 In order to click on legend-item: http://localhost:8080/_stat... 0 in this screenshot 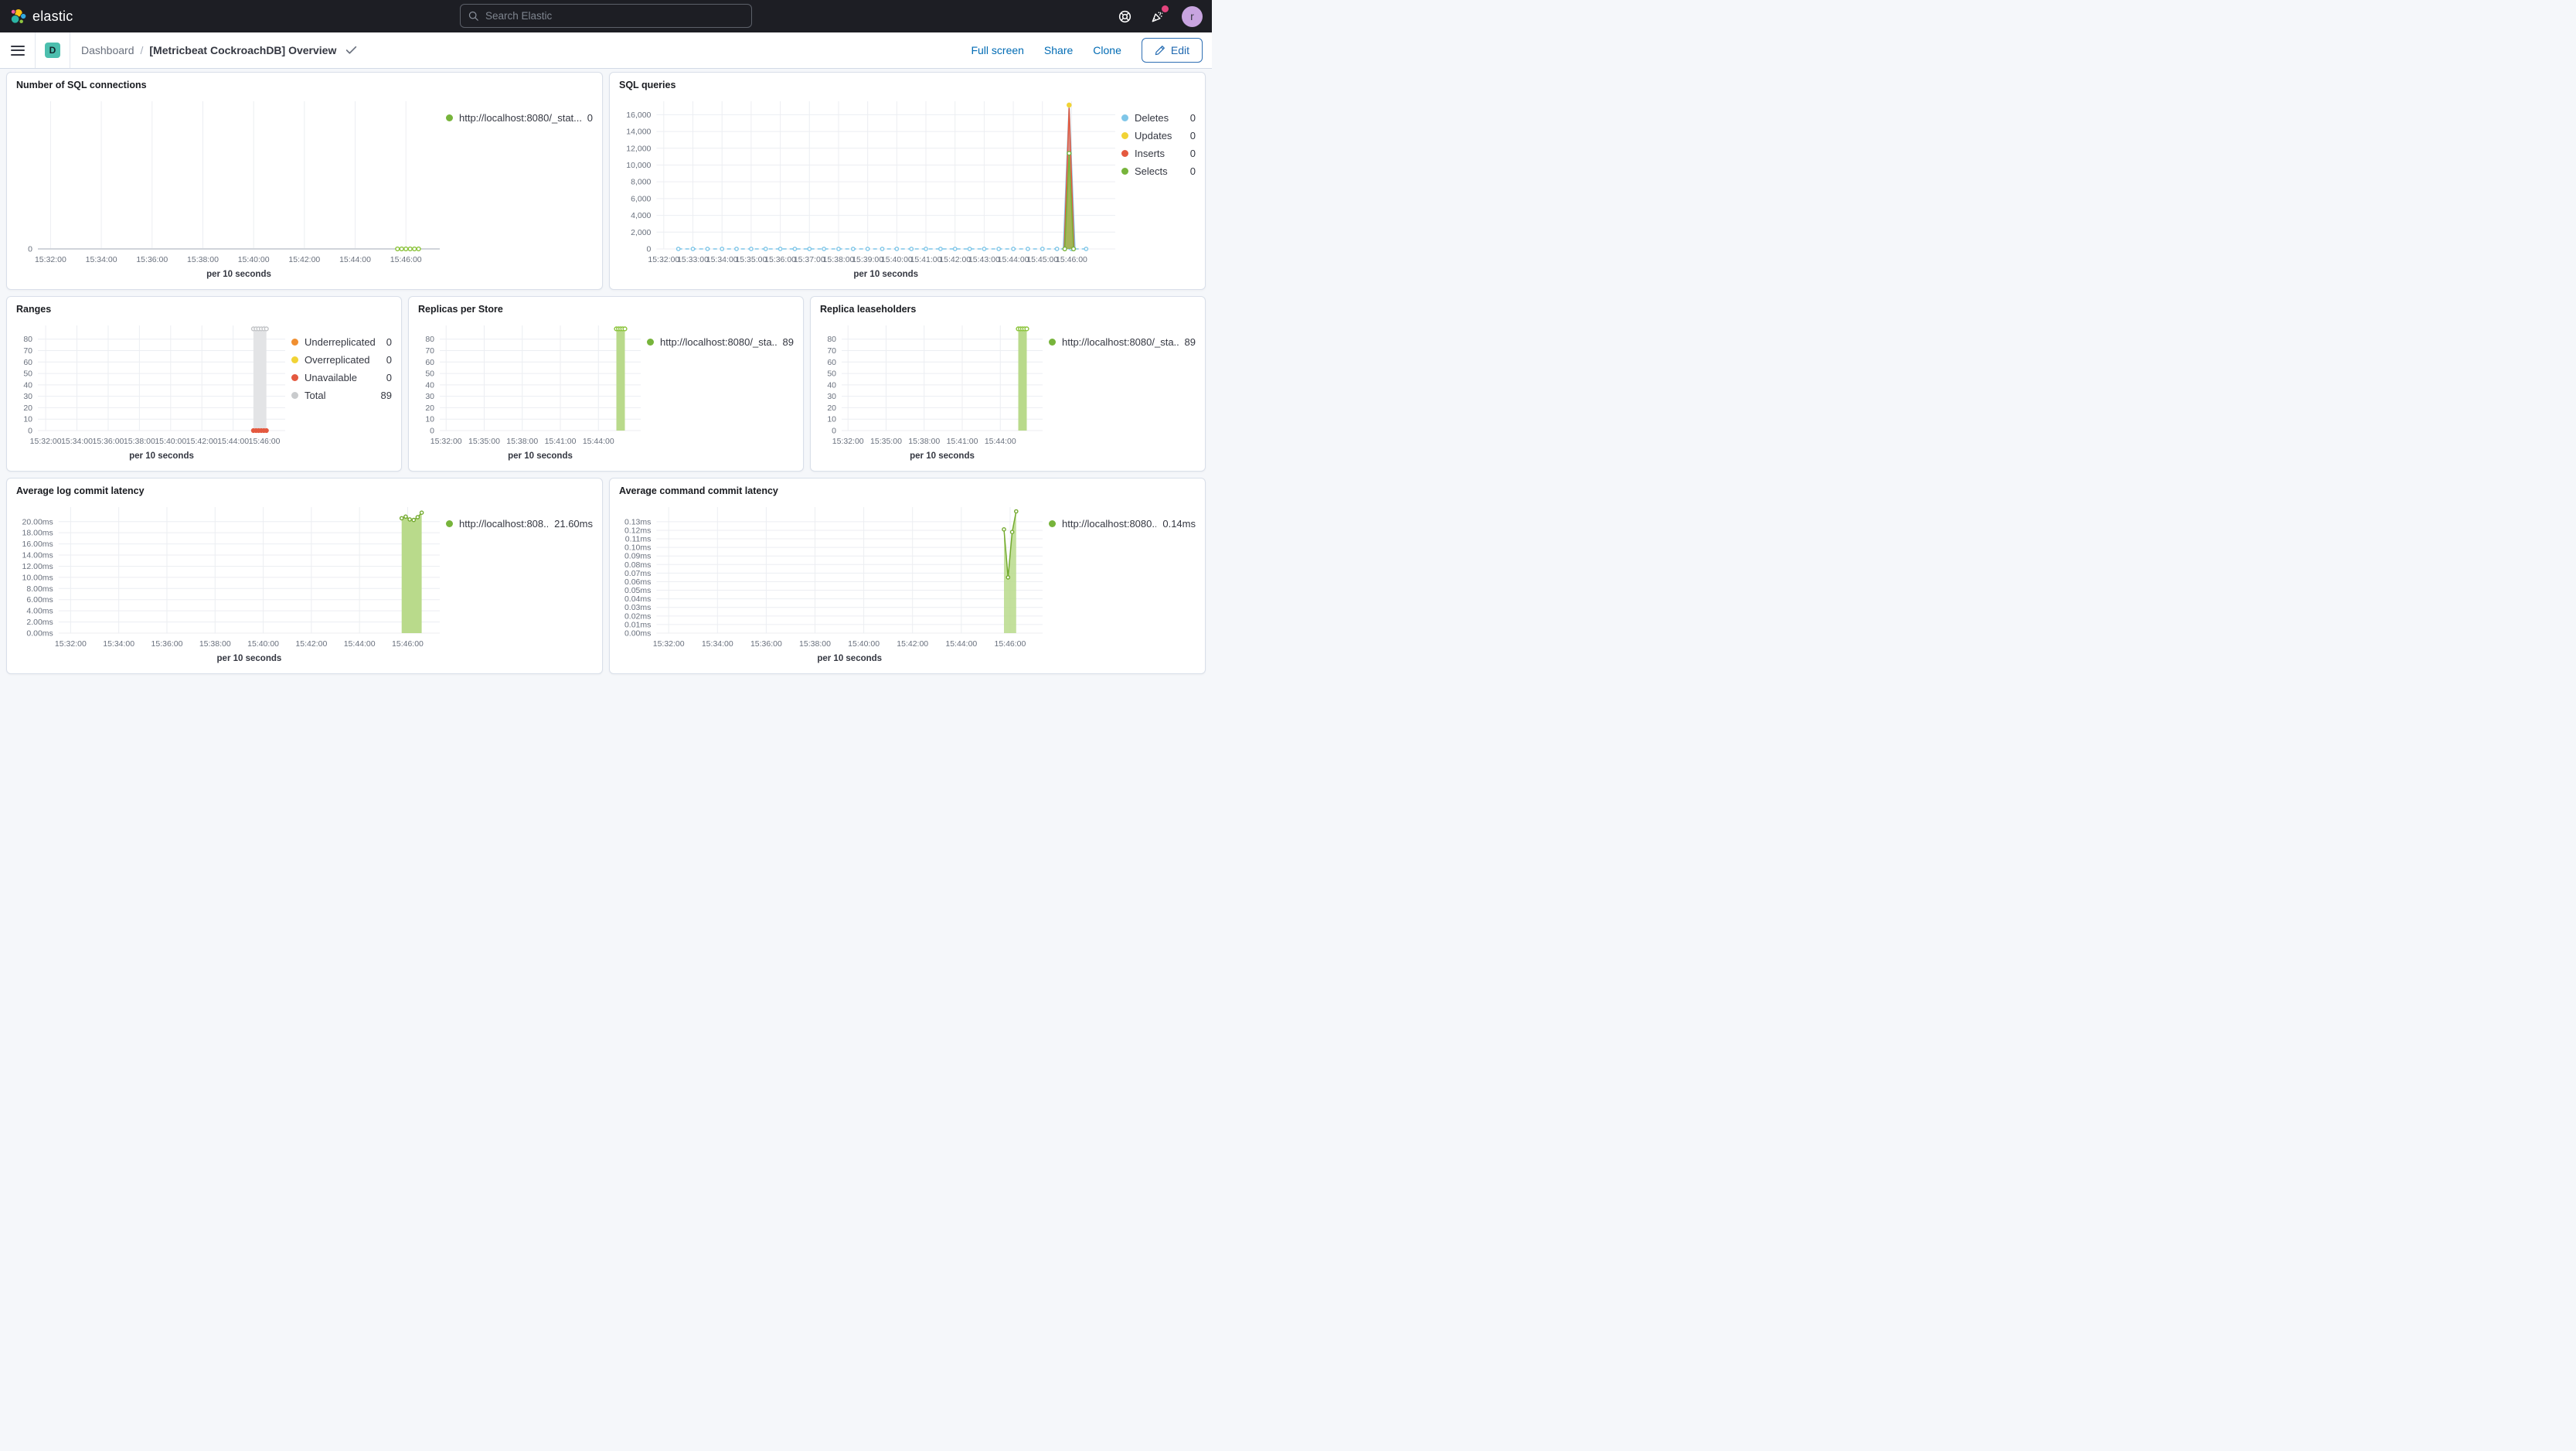, I will do `click(519, 118)`.